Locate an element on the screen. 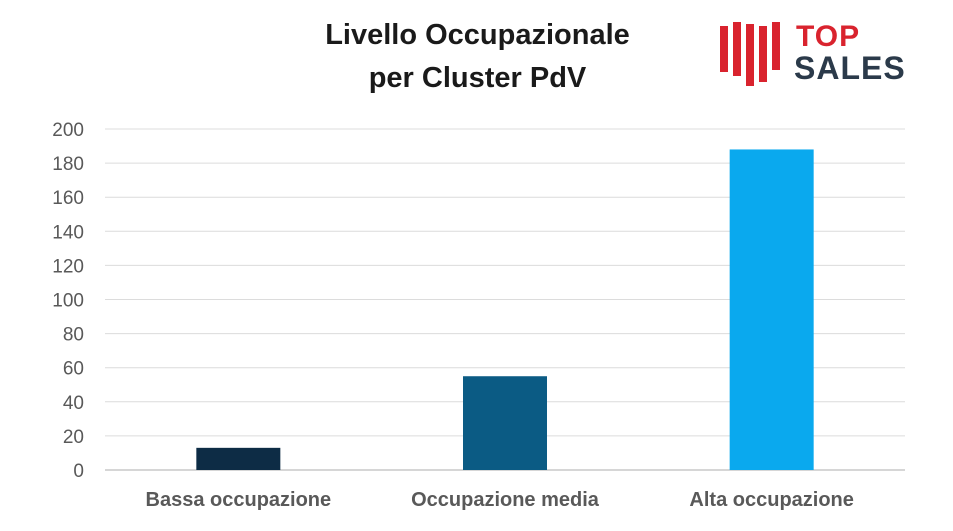 The image size is (953, 531). bar-alta-occupazione is located at coordinates (771, 309).